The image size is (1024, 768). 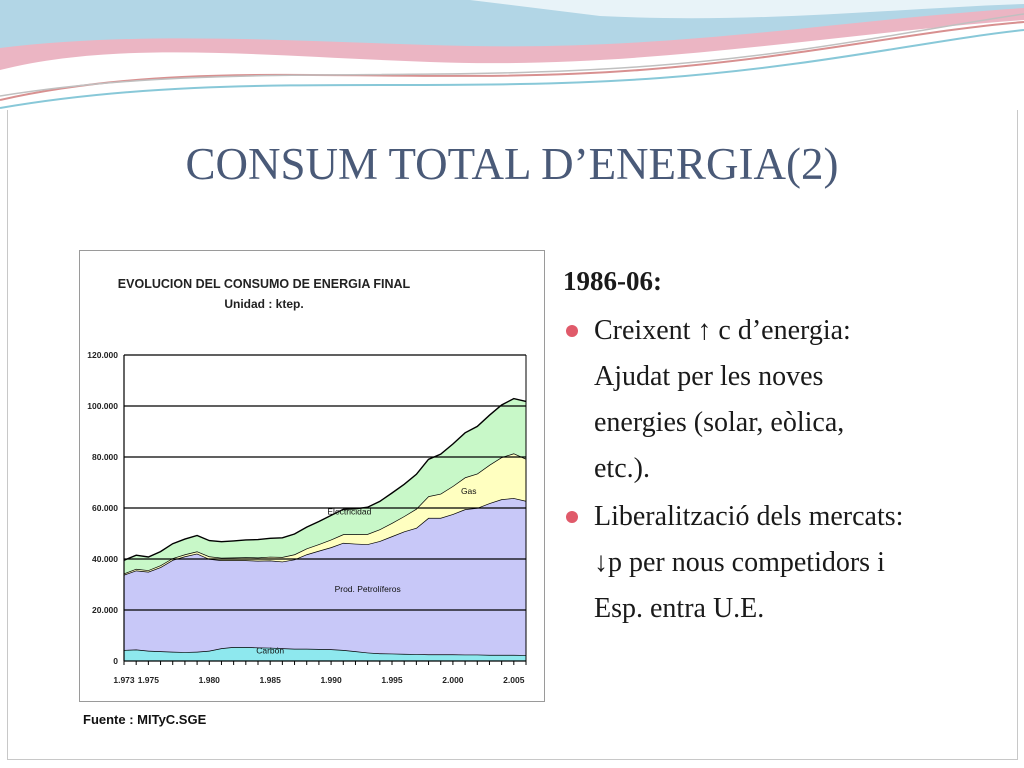 What do you see at coordinates (325, 577) in the screenshot?
I see `area-petroliferos` at bounding box center [325, 577].